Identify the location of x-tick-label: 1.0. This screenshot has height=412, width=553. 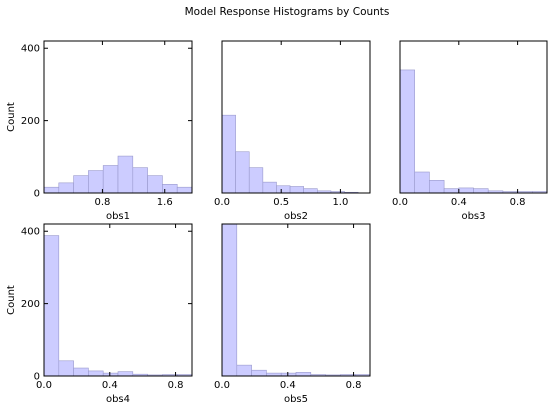
(340, 202).